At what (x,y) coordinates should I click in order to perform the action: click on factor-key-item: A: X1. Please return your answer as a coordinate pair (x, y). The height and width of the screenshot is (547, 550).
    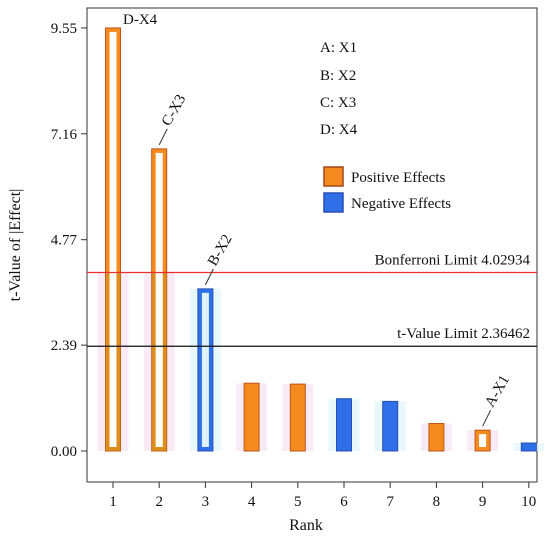
    Looking at the image, I should click on (338, 48).